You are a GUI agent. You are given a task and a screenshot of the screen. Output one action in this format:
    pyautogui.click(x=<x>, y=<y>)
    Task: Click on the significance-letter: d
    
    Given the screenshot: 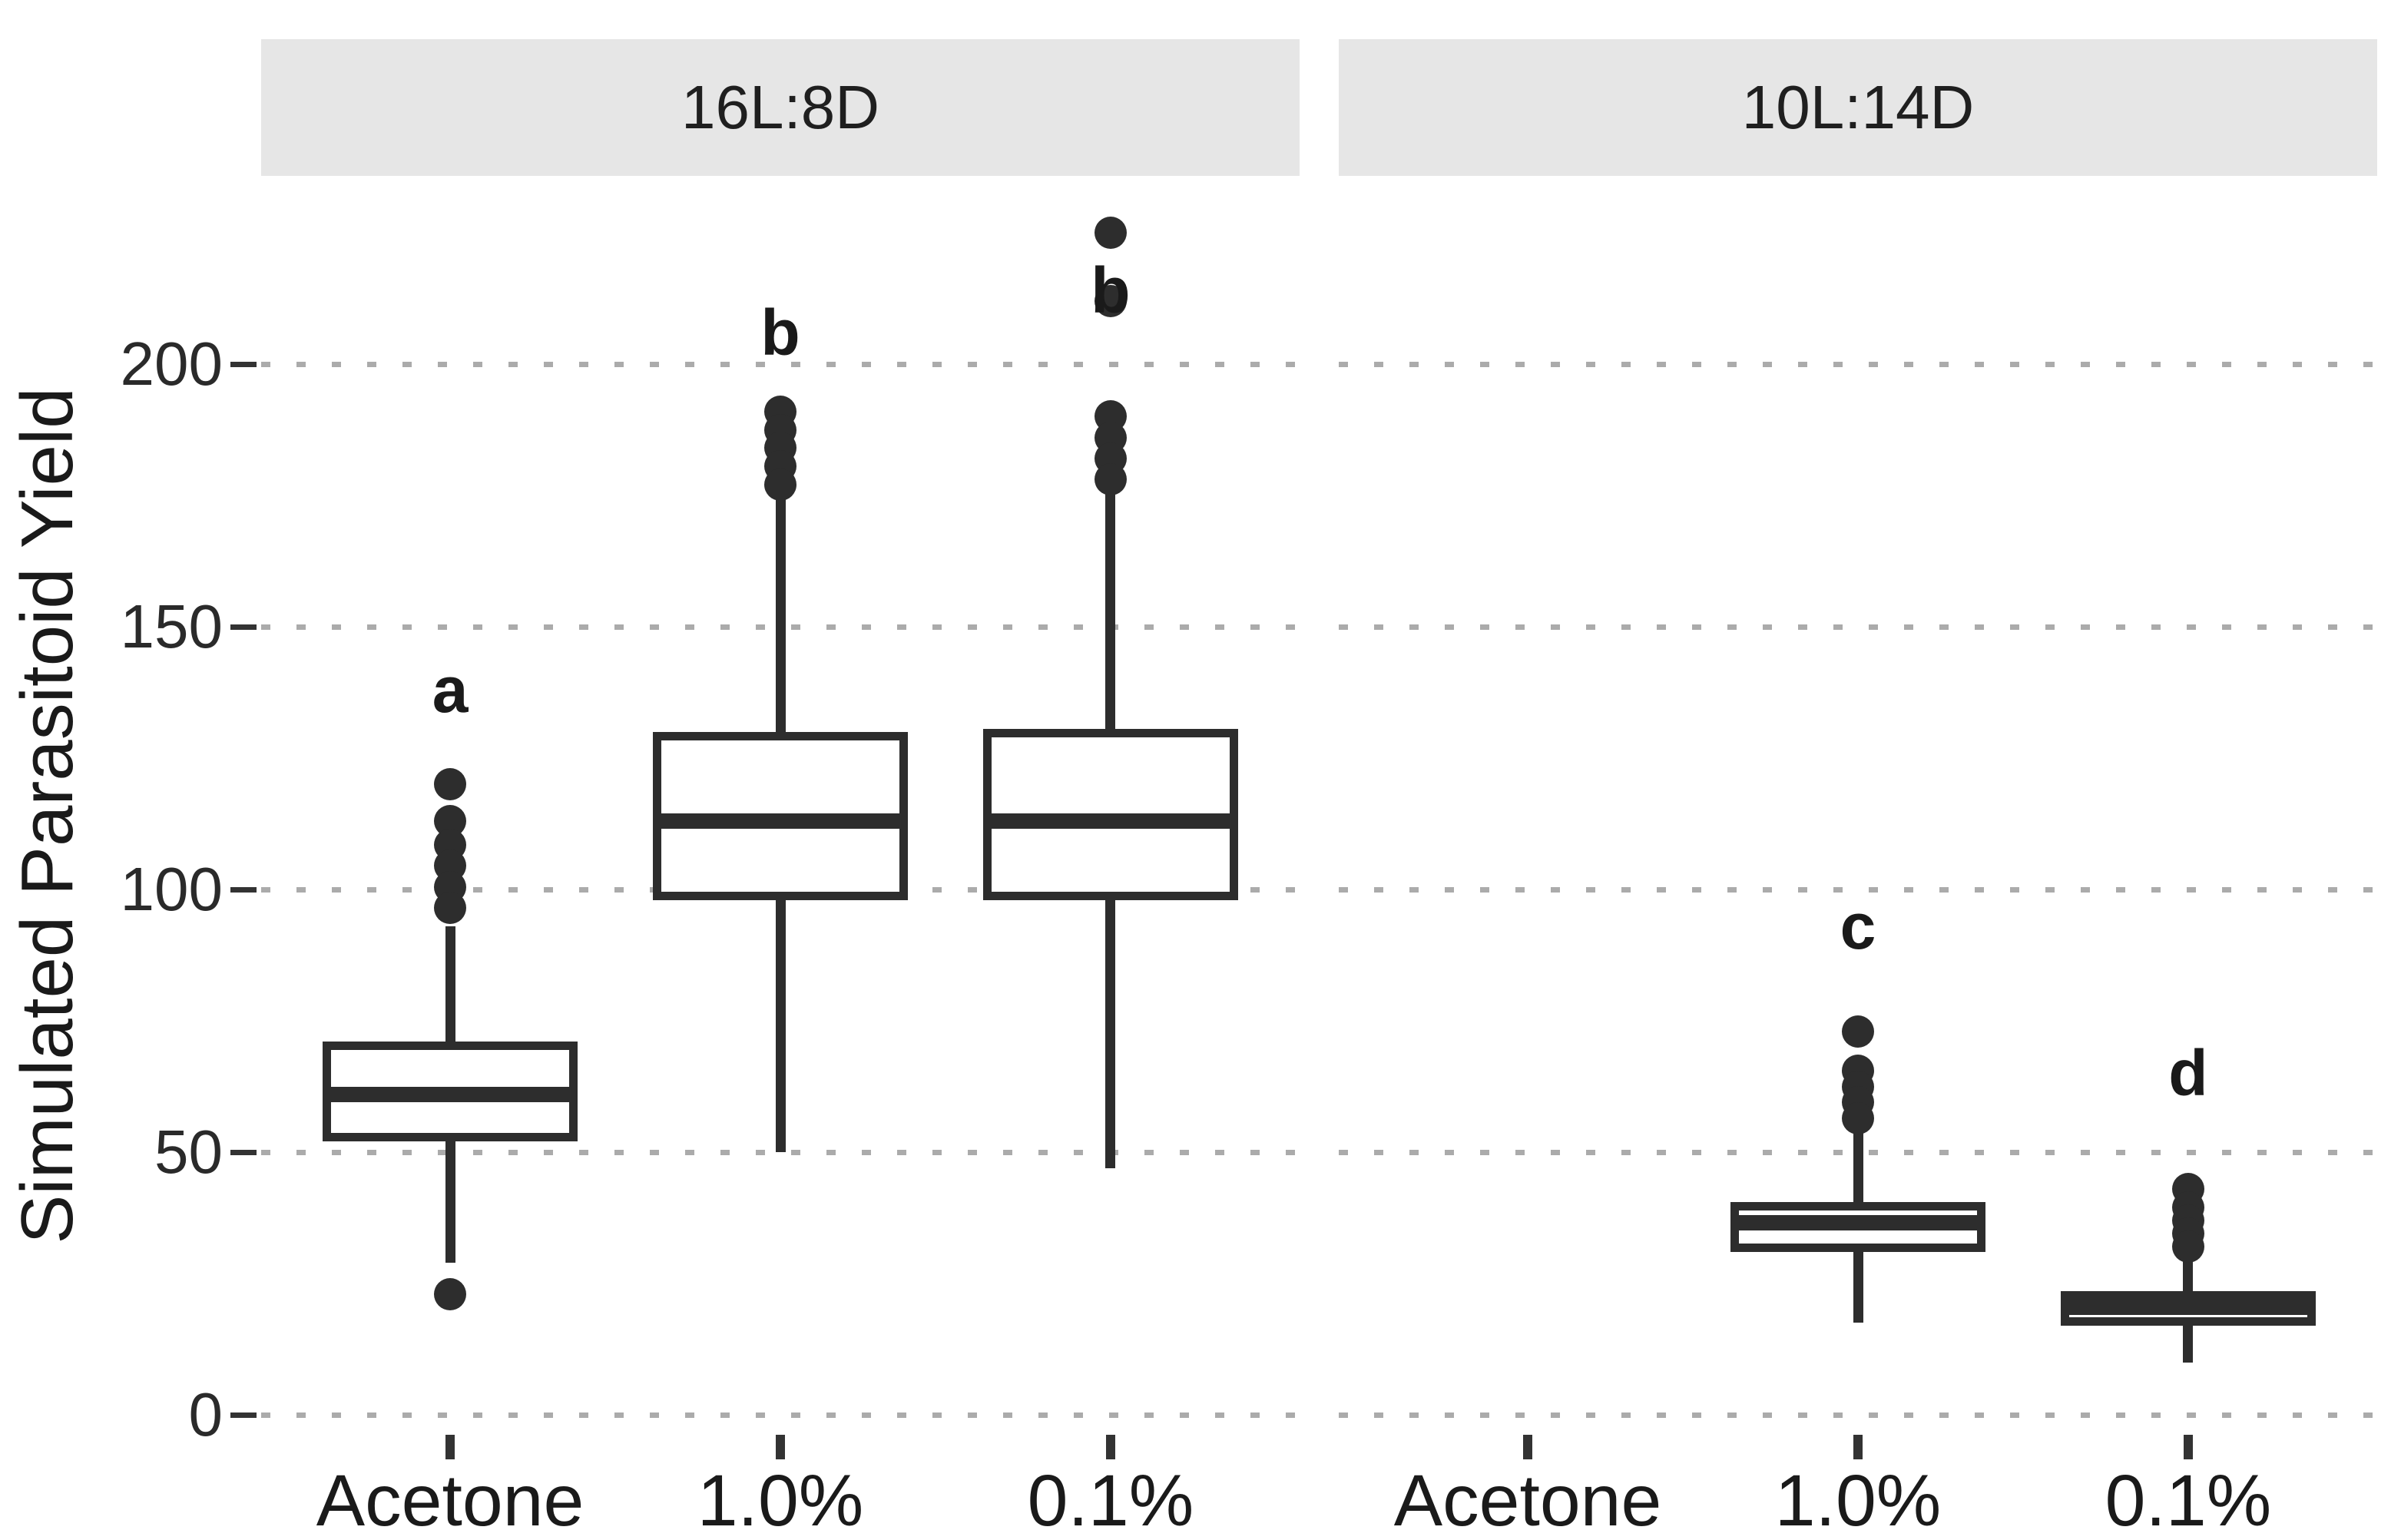 What is the action you would take?
    pyautogui.click(x=2188, y=1073)
    